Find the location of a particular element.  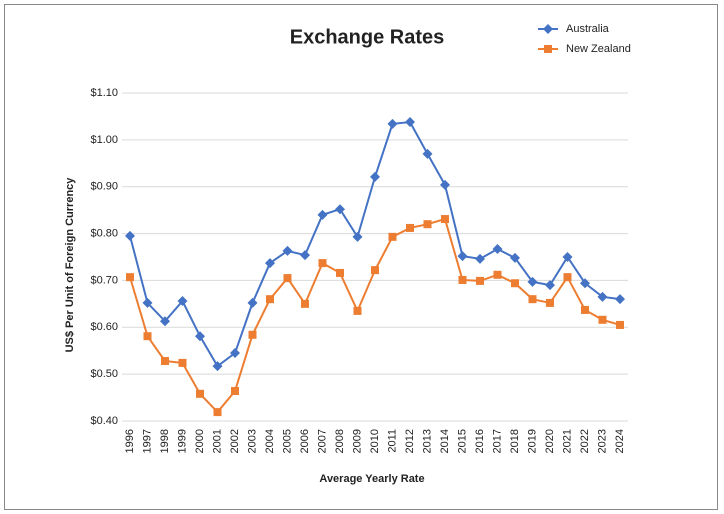

y-tick-label: $0.80 is located at coordinates (104, 233).